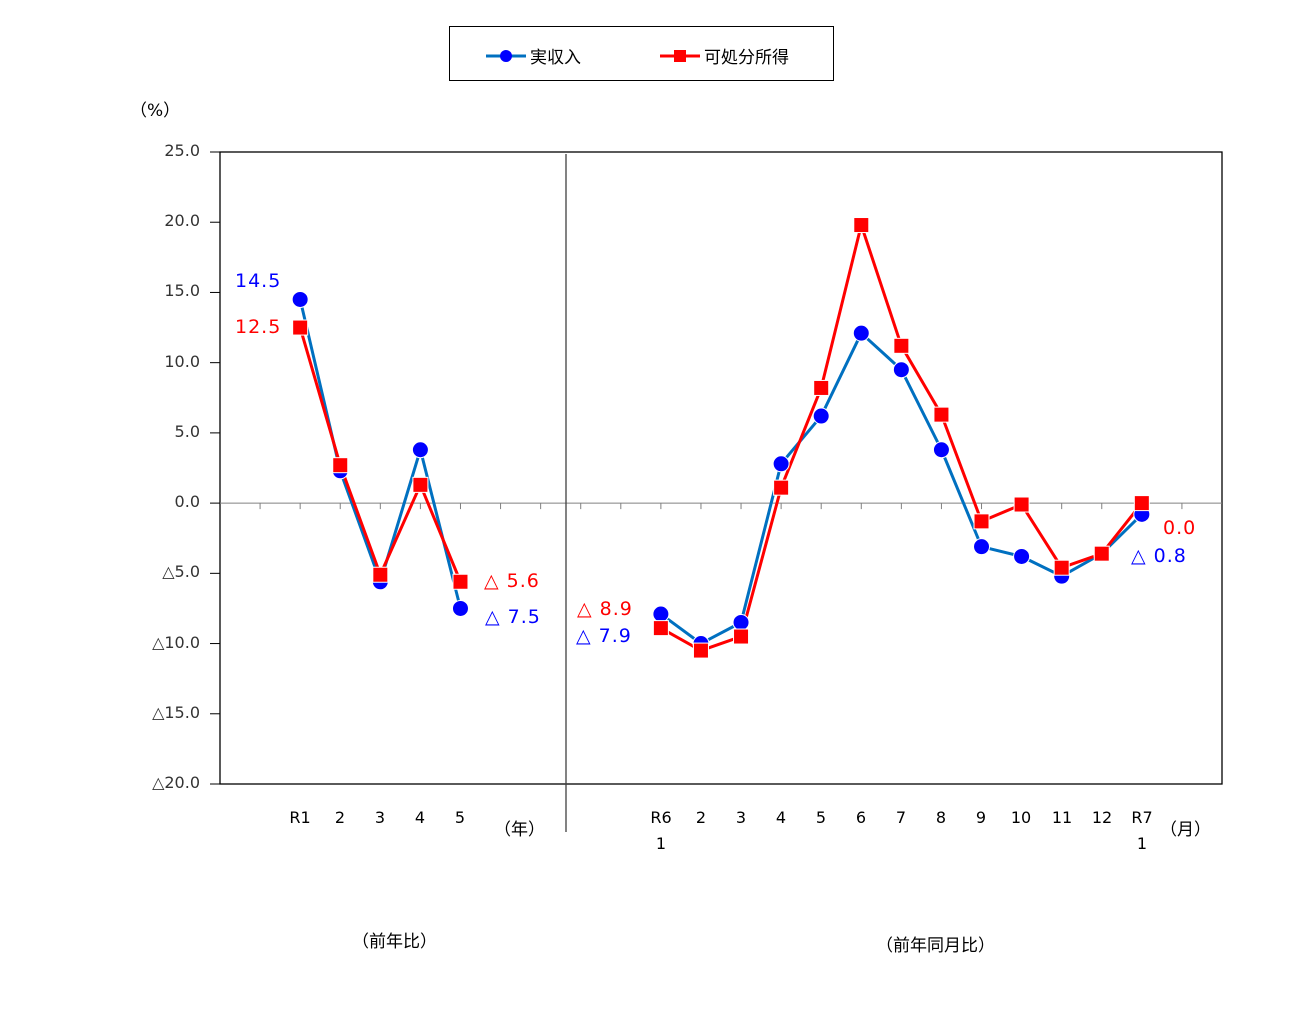  What do you see at coordinates (1159, 556) in the screenshot?
I see `data-label-monthly-s1-last: △ 0.8` at bounding box center [1159, 556].